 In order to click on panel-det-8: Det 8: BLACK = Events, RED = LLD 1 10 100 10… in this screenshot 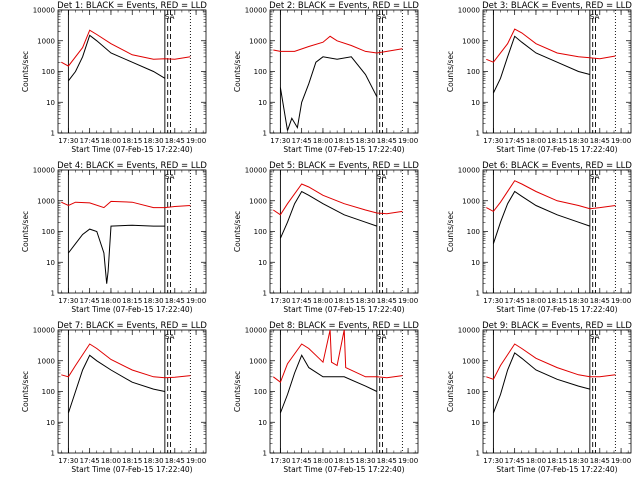, I will do `click(326, 397)`.